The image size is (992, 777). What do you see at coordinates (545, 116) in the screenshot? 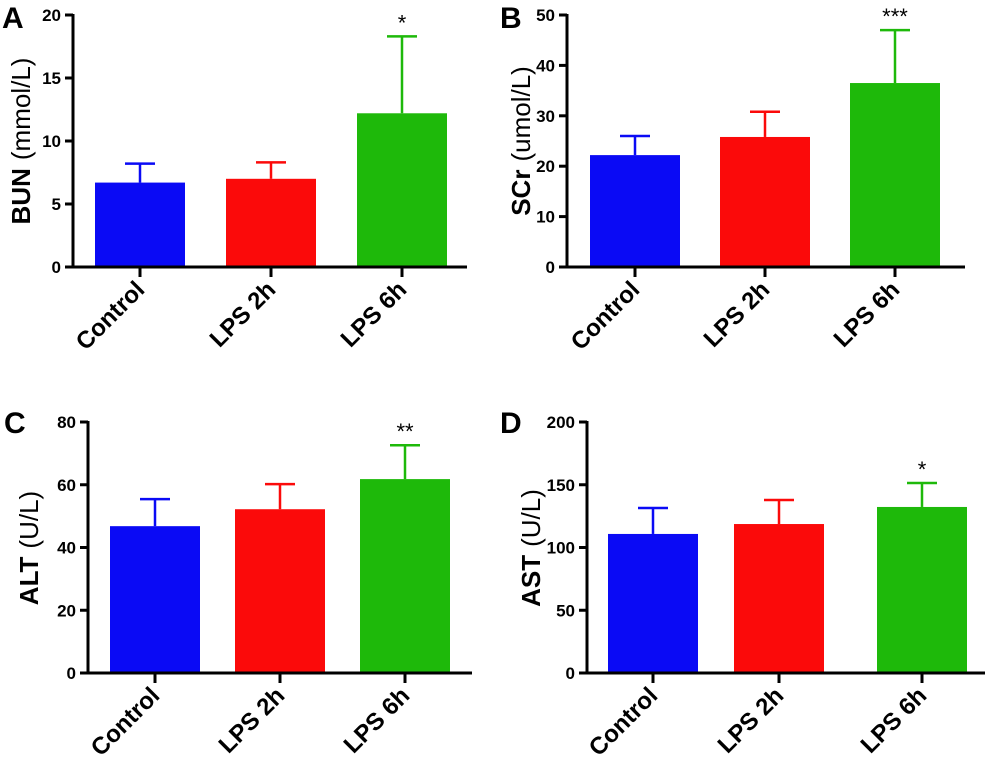
I see `y-tick-label: 30` at bounding box center [545, 116].